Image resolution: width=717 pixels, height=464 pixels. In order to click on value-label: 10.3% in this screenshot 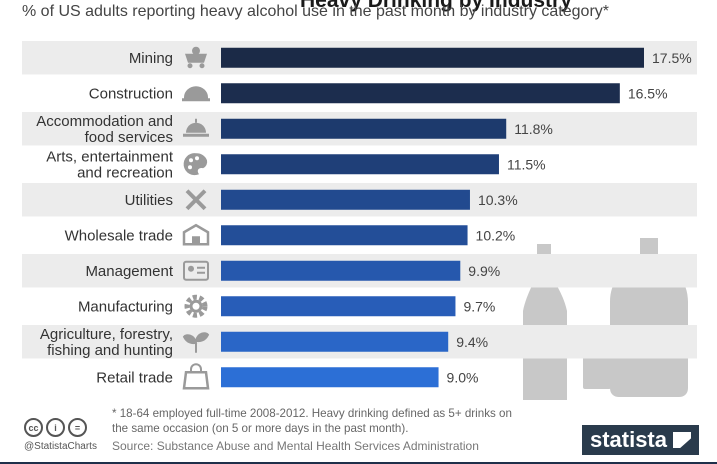, I will do `click(498, 200)`.